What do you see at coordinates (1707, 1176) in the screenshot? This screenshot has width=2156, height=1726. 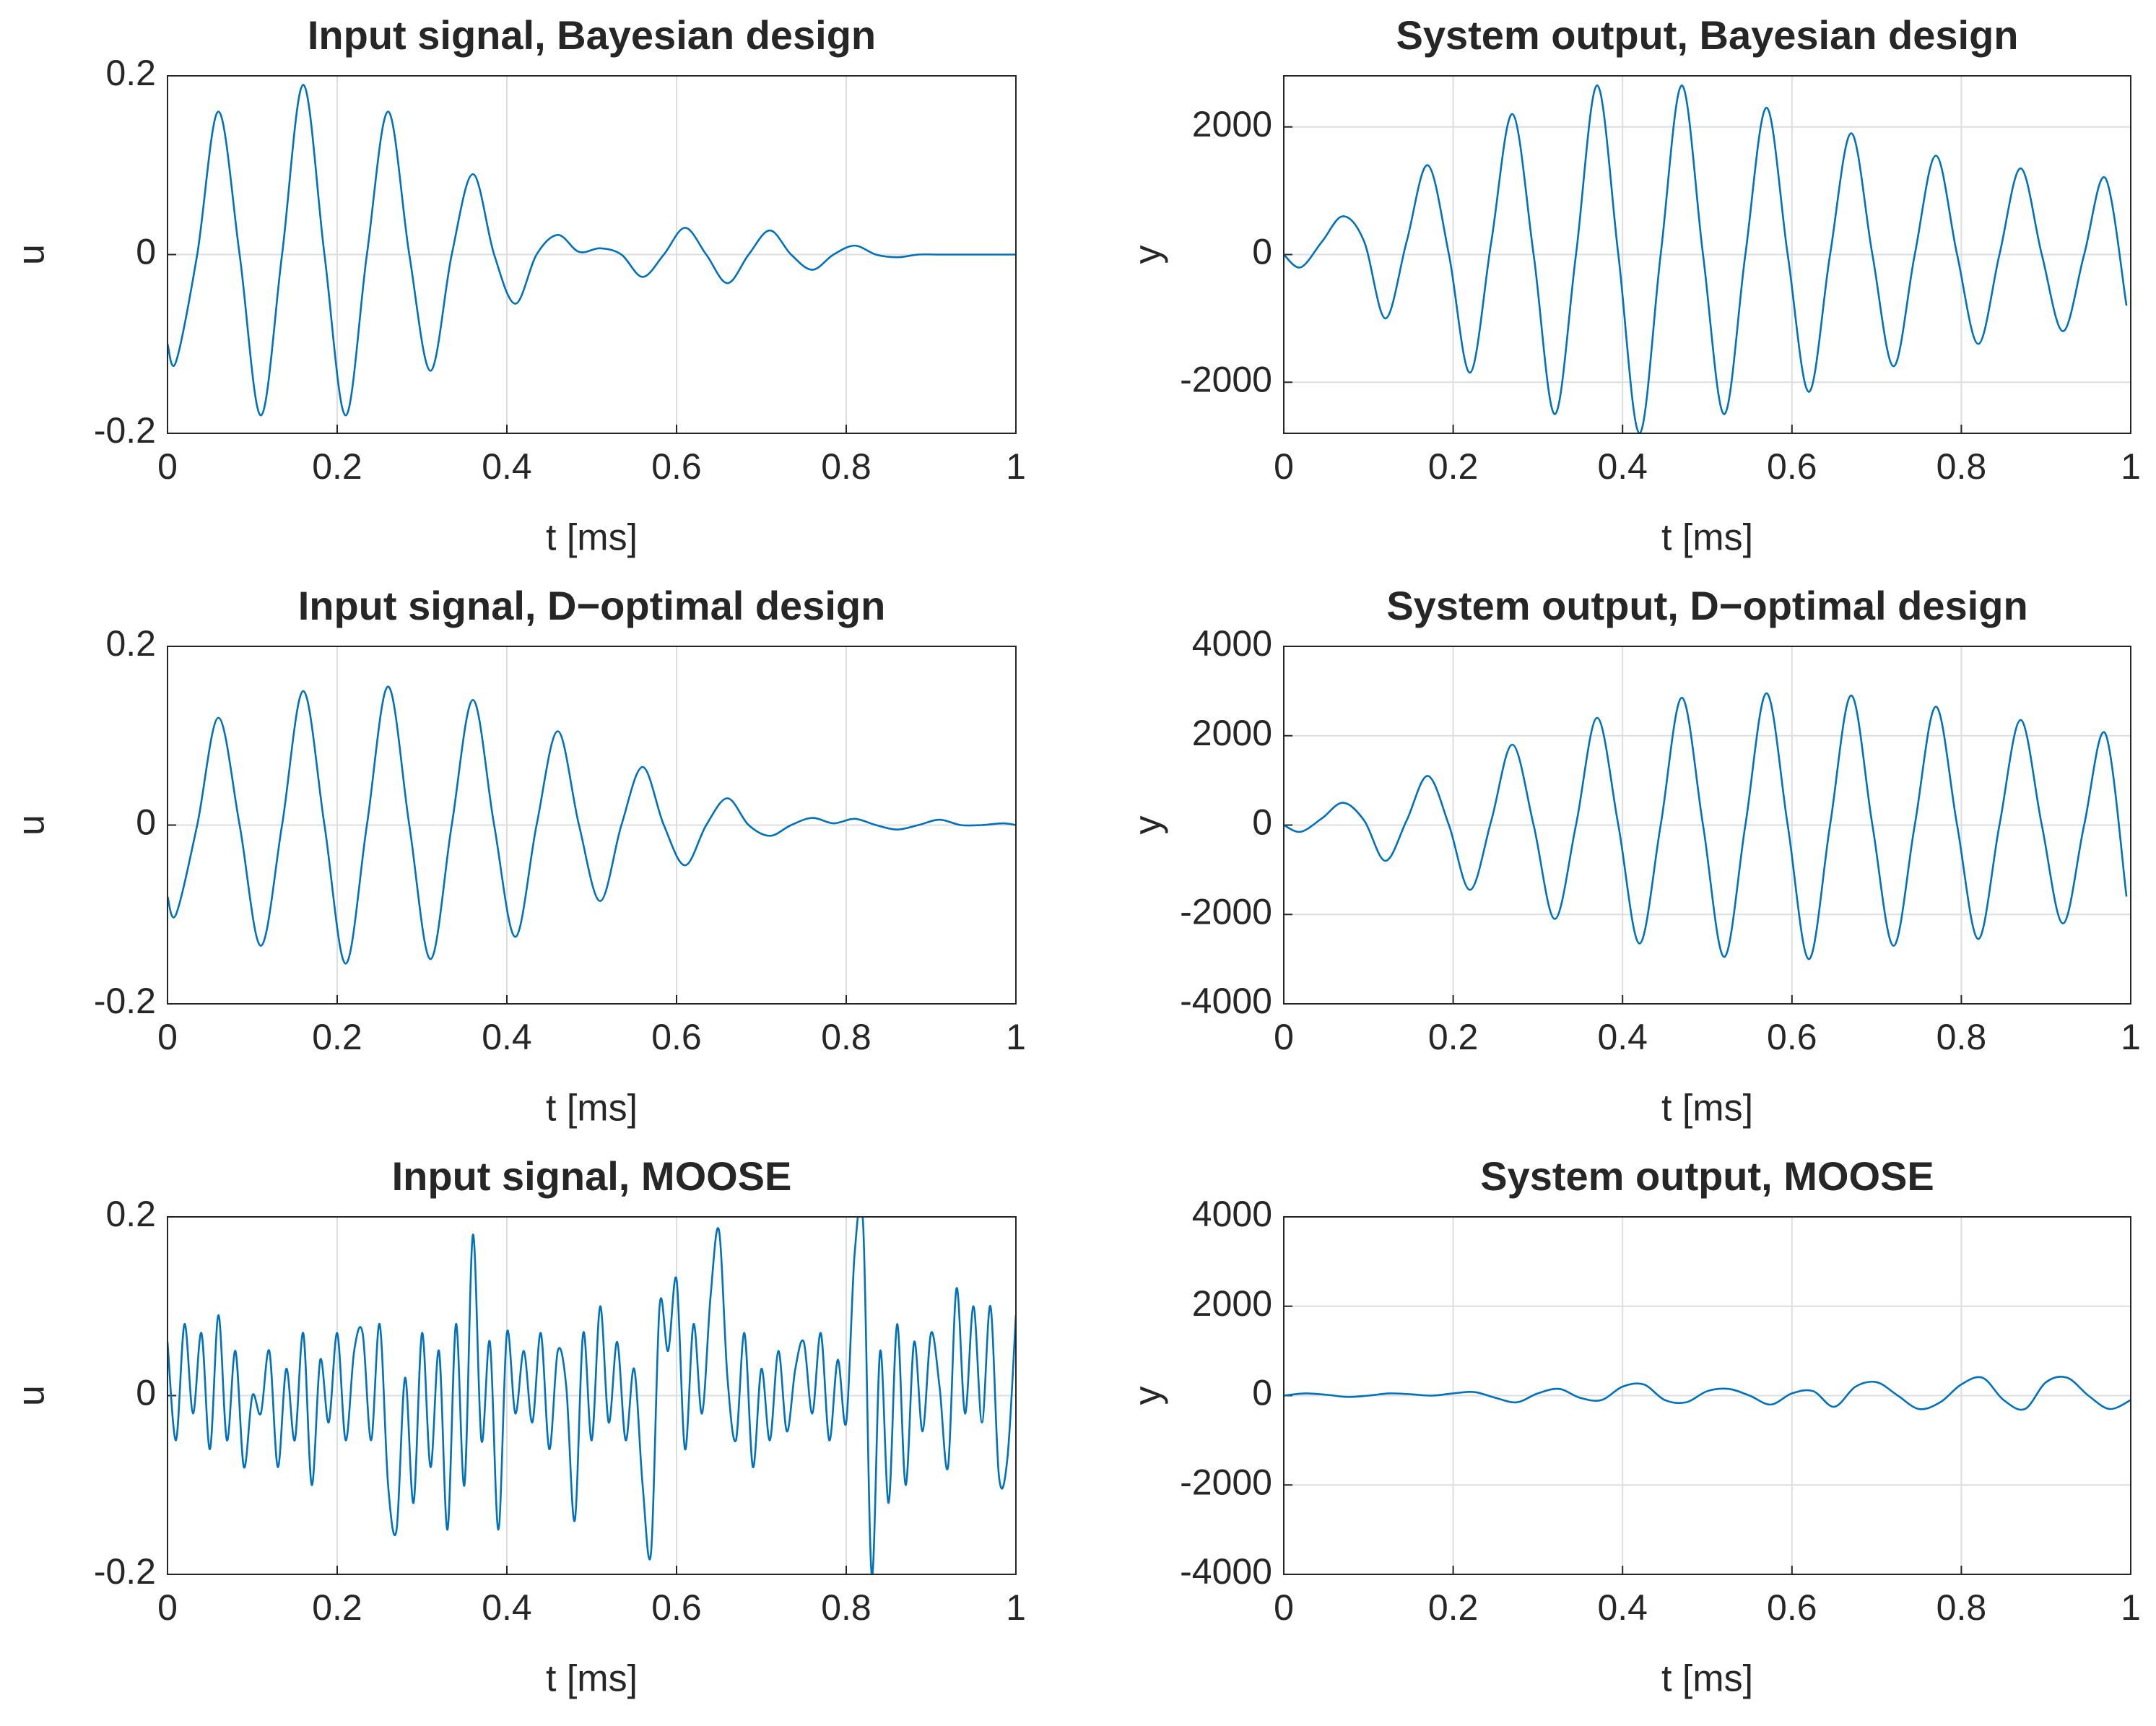 I see `chart-title: System output, MOOSE` at bounding box center [1707, 1176].